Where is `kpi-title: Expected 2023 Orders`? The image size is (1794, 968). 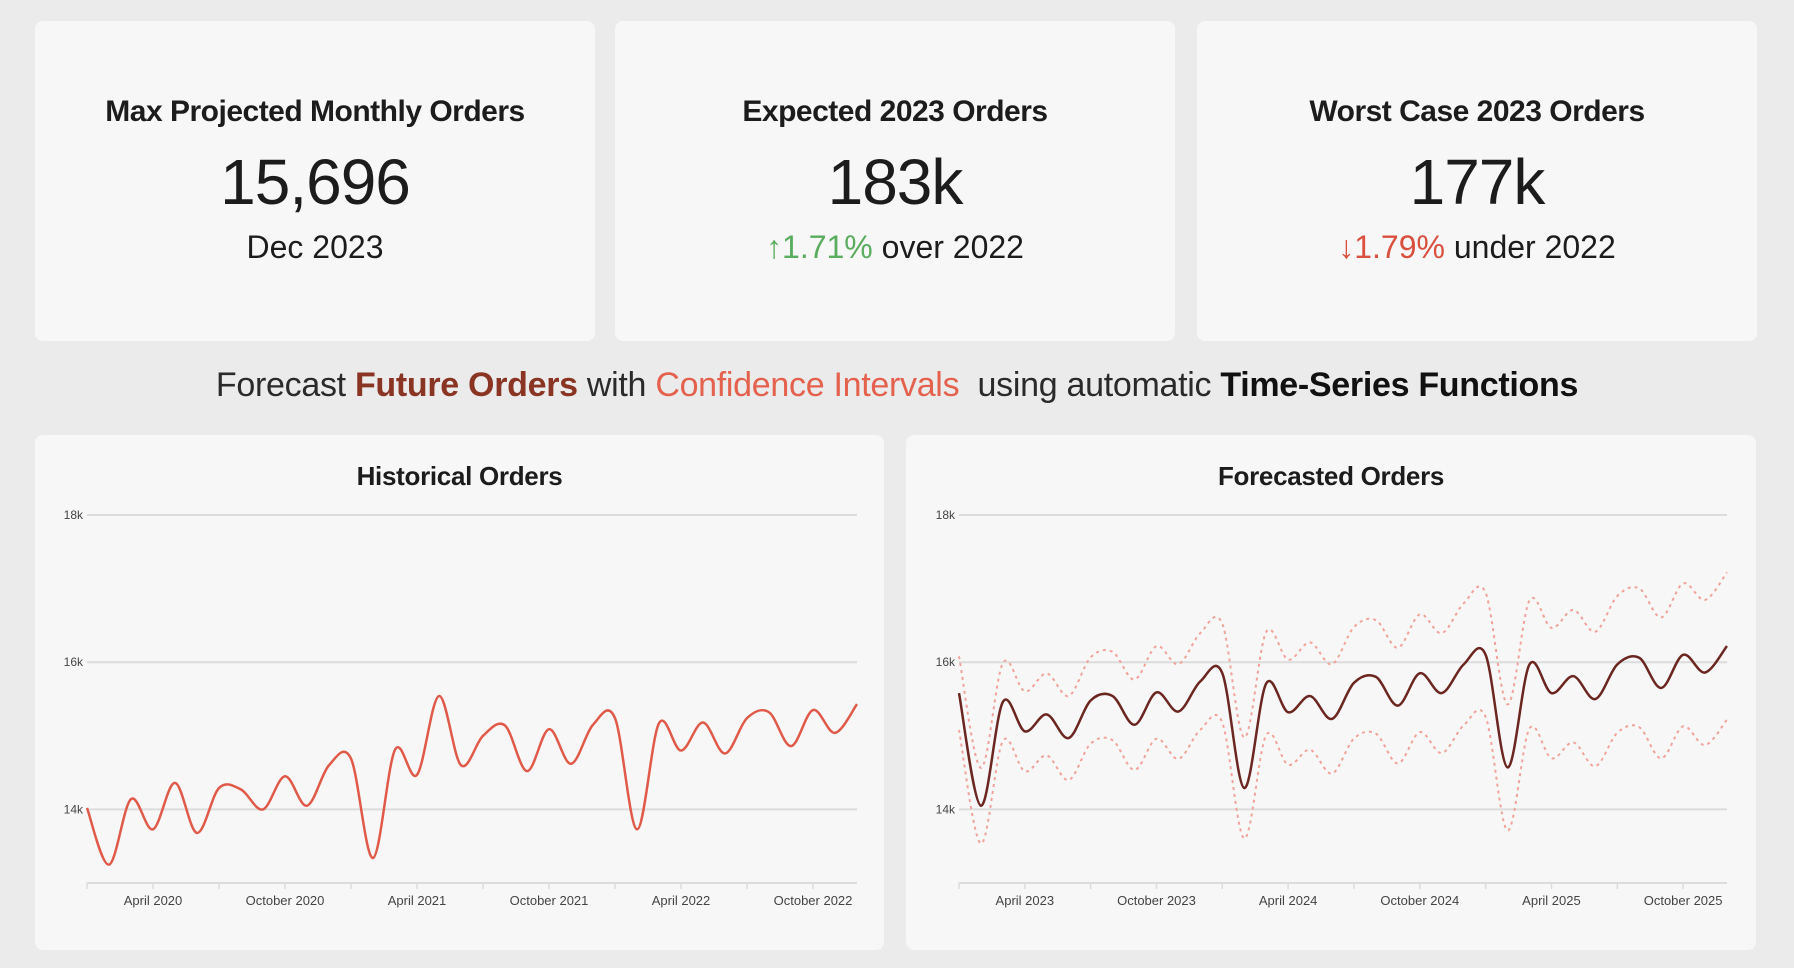 kpi-title: Expected 2023 Orders is located at coordinates (895, 111).